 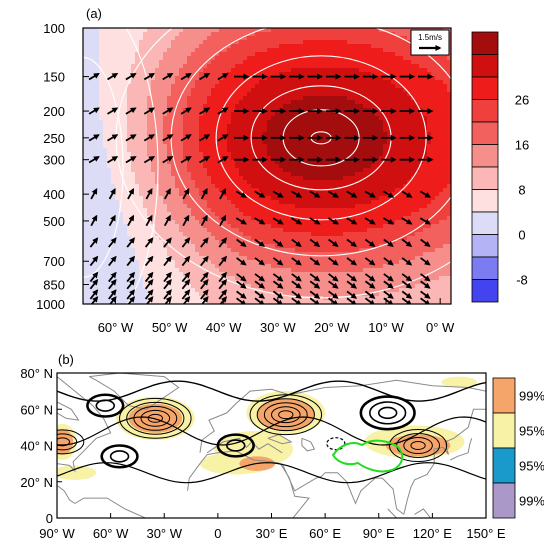 I want to click on panel-a-x-axis: 60° W 50° W 40° W 30° W 20° W 10° W 0° W, so click(x=276, y=316).